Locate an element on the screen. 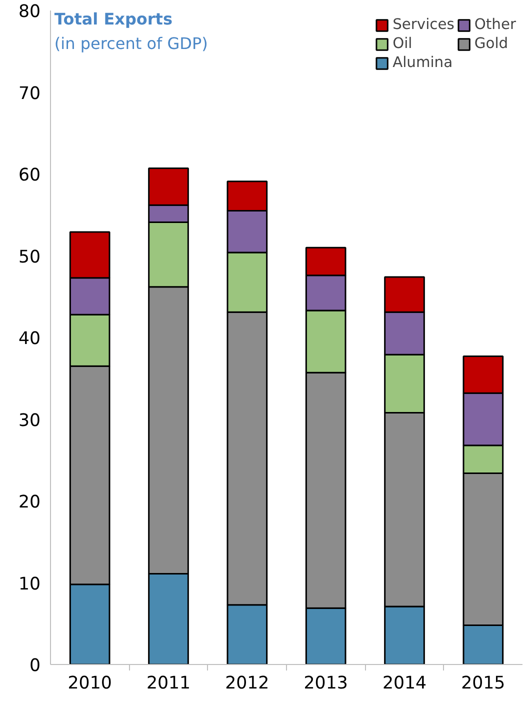  x-tick-label: 2015 is located at coordinates (483, 684).